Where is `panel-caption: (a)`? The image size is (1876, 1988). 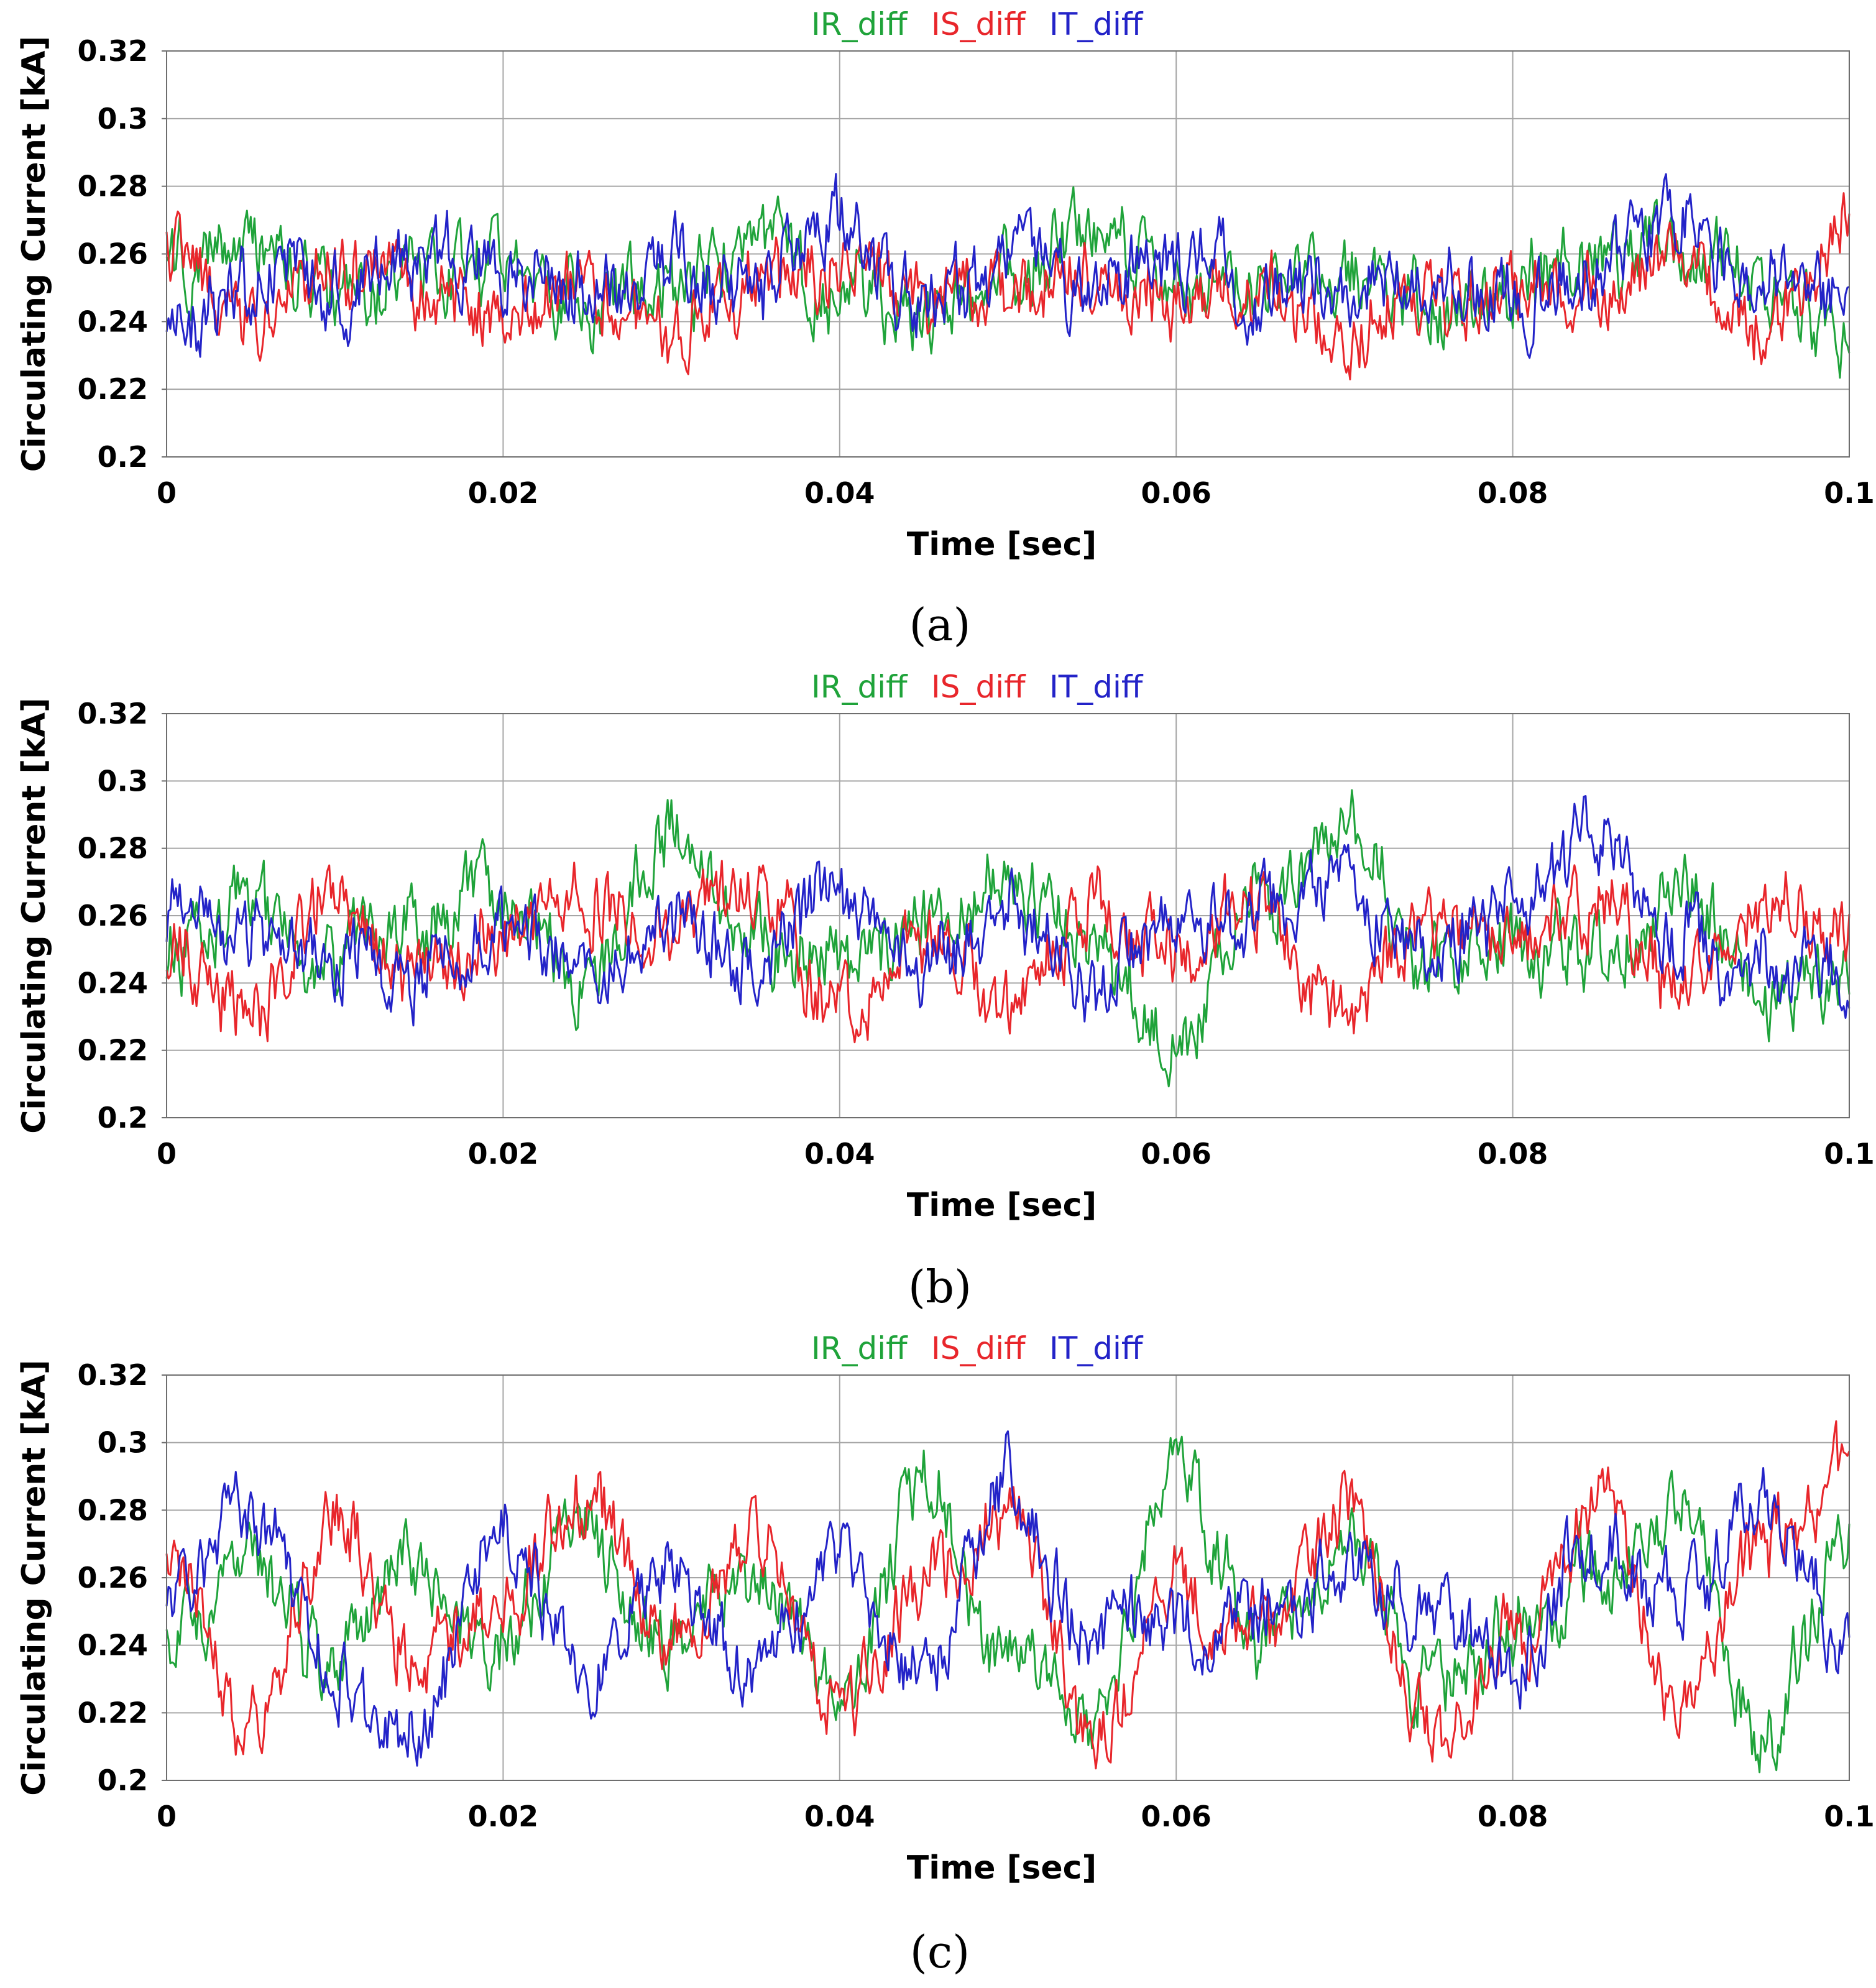
panel-caption: (a) is located at coordinates (939, 625).